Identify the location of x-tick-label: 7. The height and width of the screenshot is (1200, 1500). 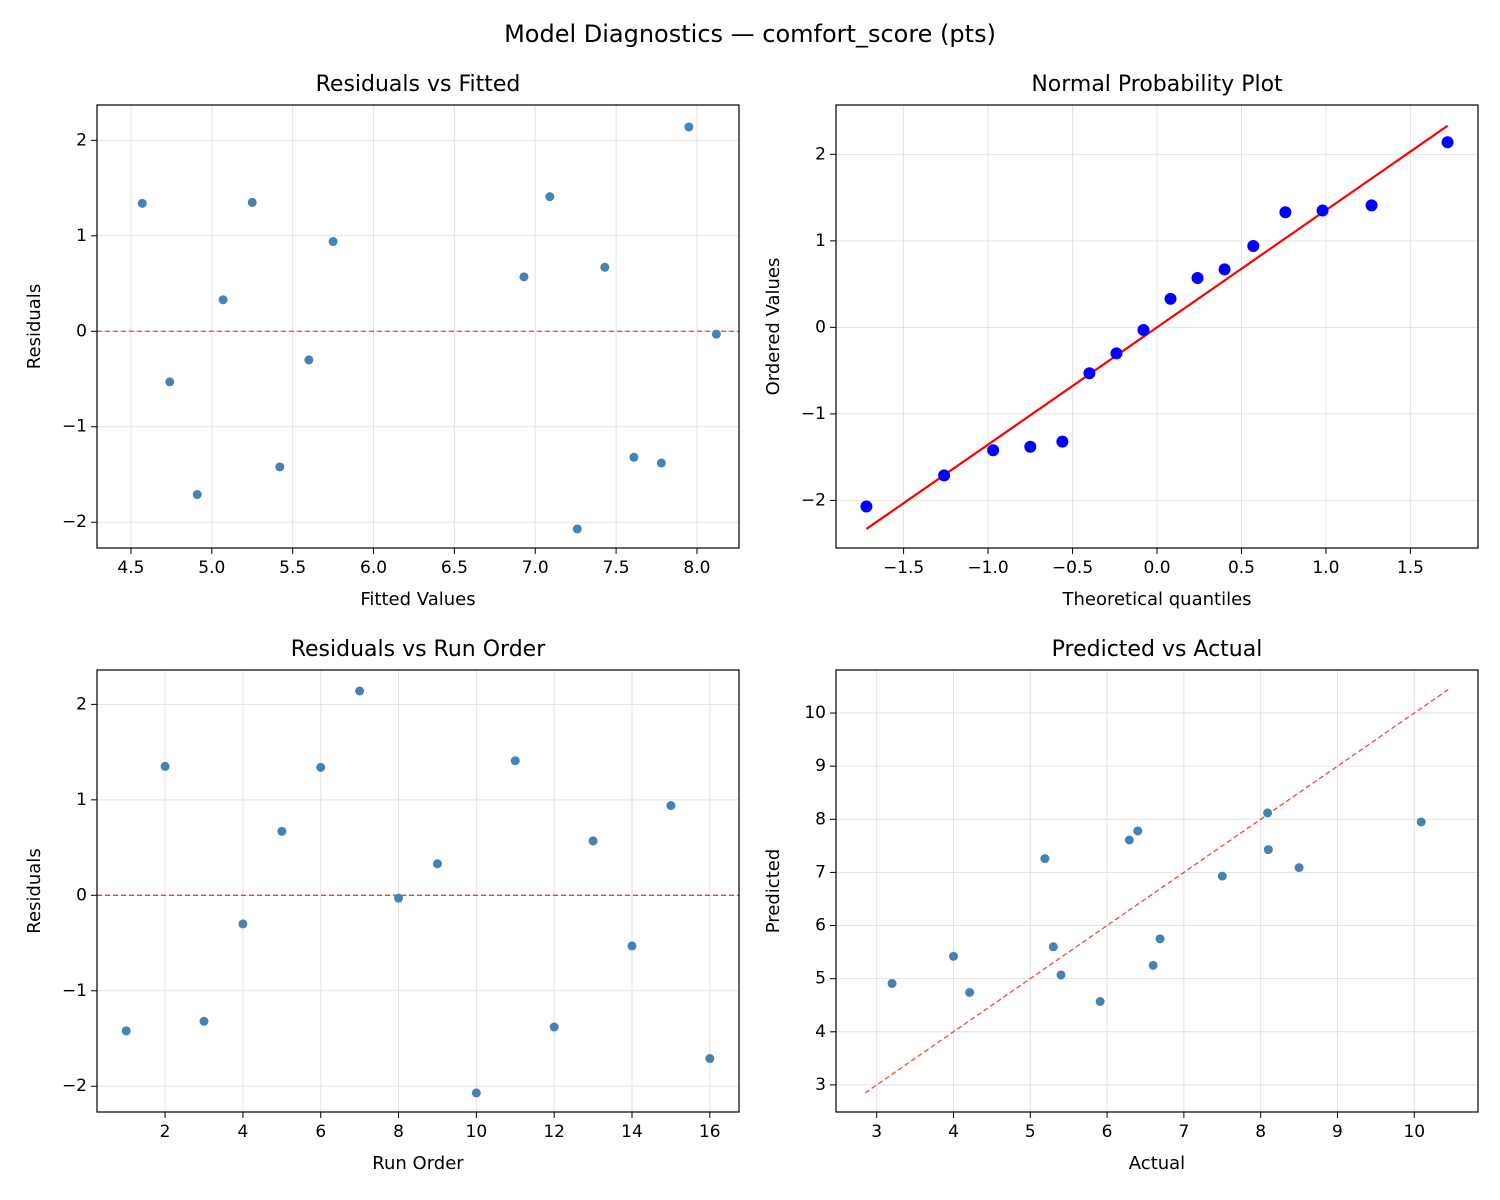
(1183, 1132).